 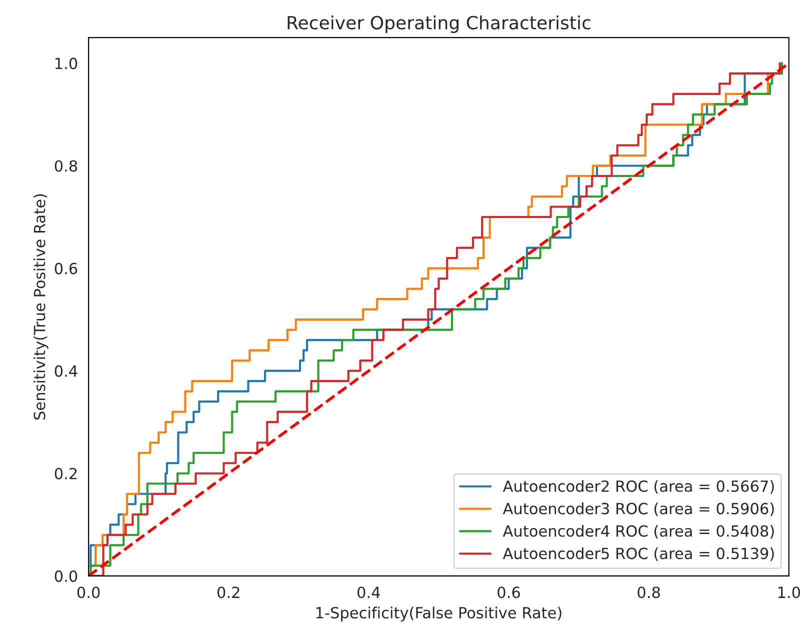 What do you see at coordinates (88, 592) in the screenshot?
I see `x-tick-label: 0.0` at bounding box center [88, 592].